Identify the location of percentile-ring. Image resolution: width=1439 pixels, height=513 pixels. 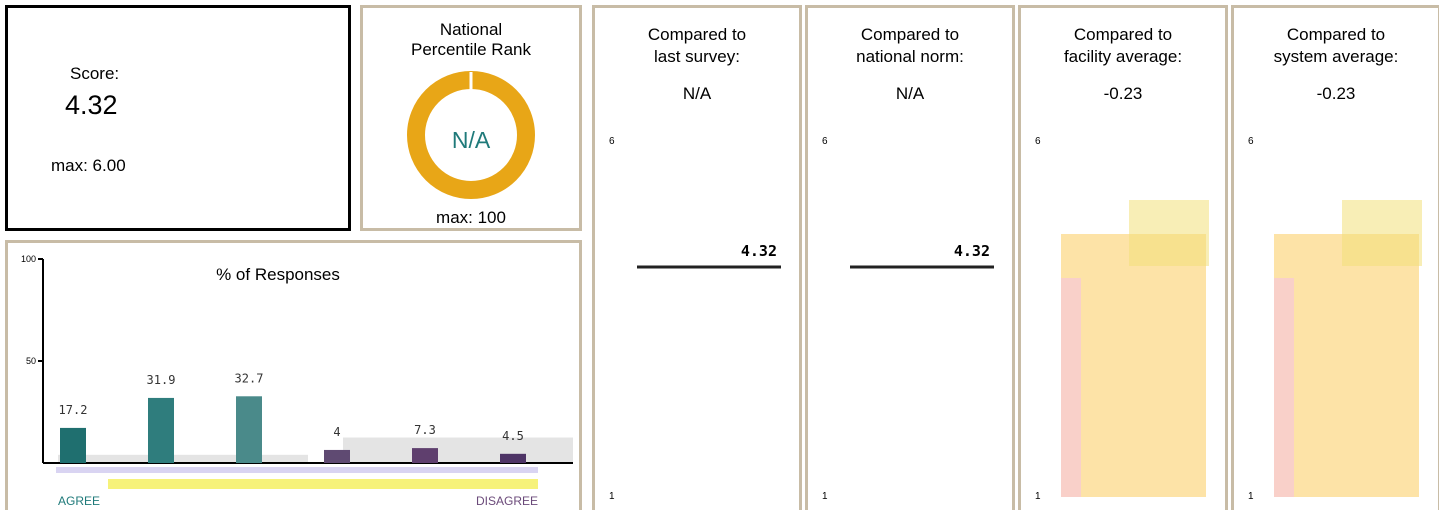
(471, 135).